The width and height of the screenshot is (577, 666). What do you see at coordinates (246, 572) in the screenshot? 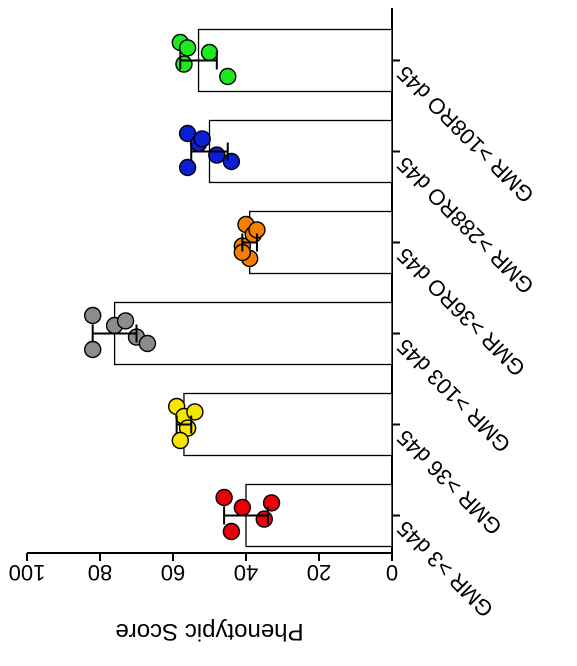
I see `value-tick-label: 40` at bounding box center [246, 572].